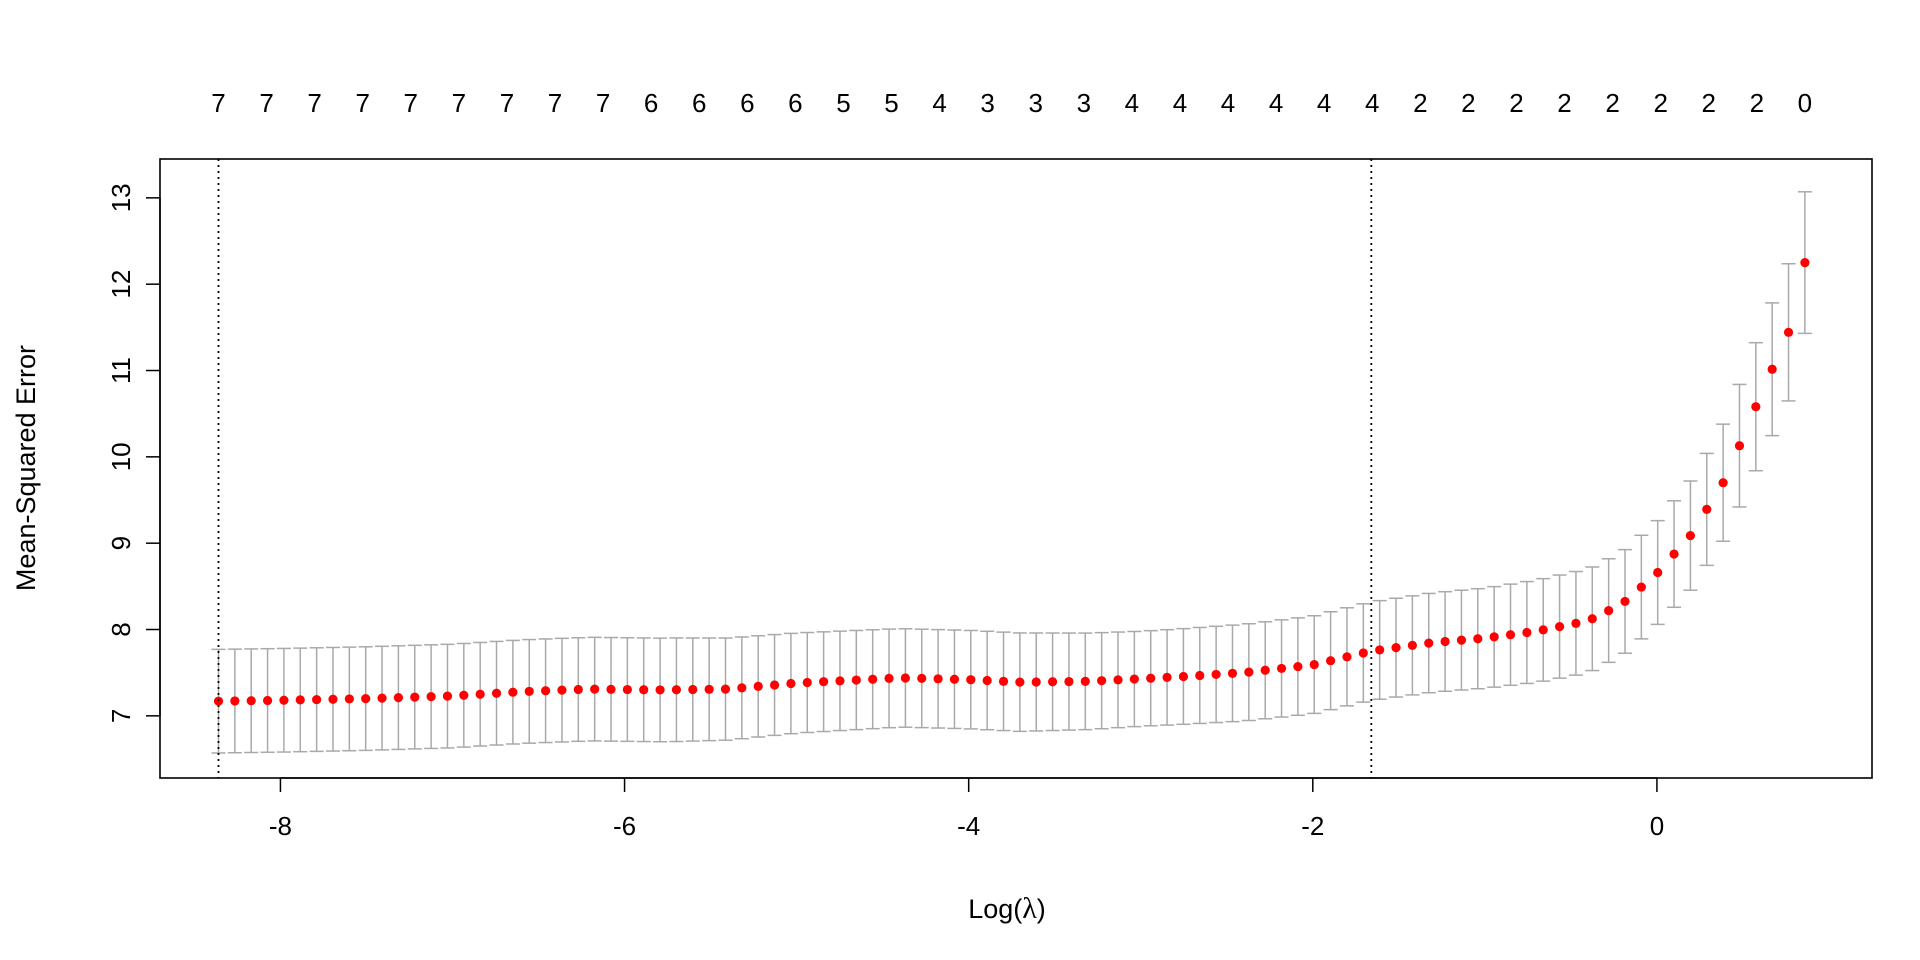  Describe the element at coordinates (987, 103) in the screenshot. I see `top-label-16: 3` at that location.